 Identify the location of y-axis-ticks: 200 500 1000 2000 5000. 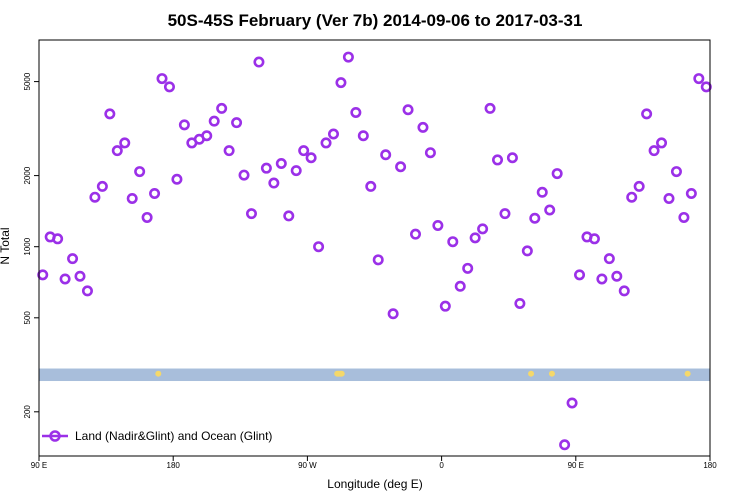
(31, 245).